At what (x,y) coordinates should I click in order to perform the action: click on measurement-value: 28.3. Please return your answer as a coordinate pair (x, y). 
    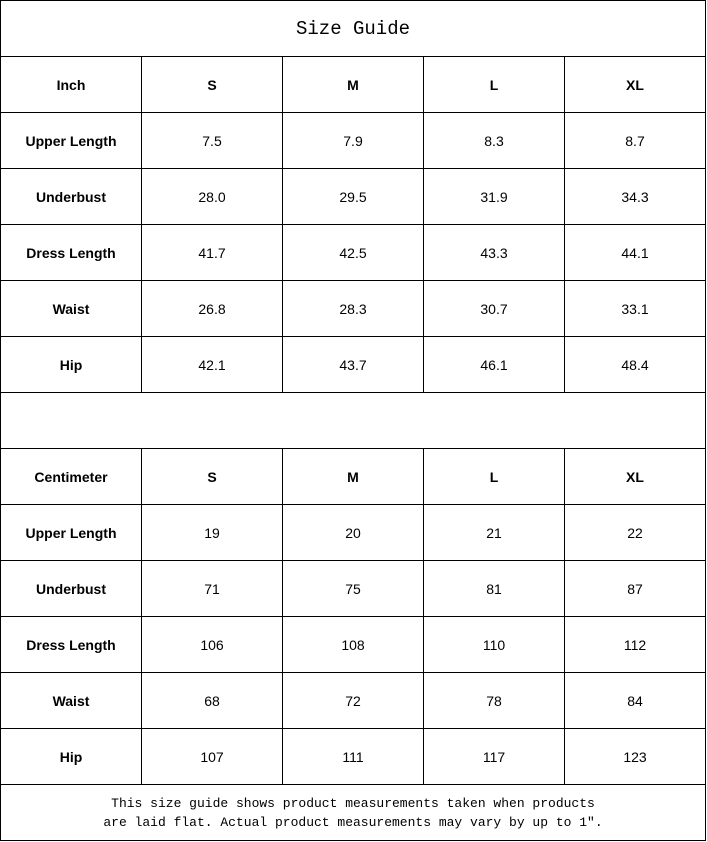
    Looking at the image, I should click on (353, 309).